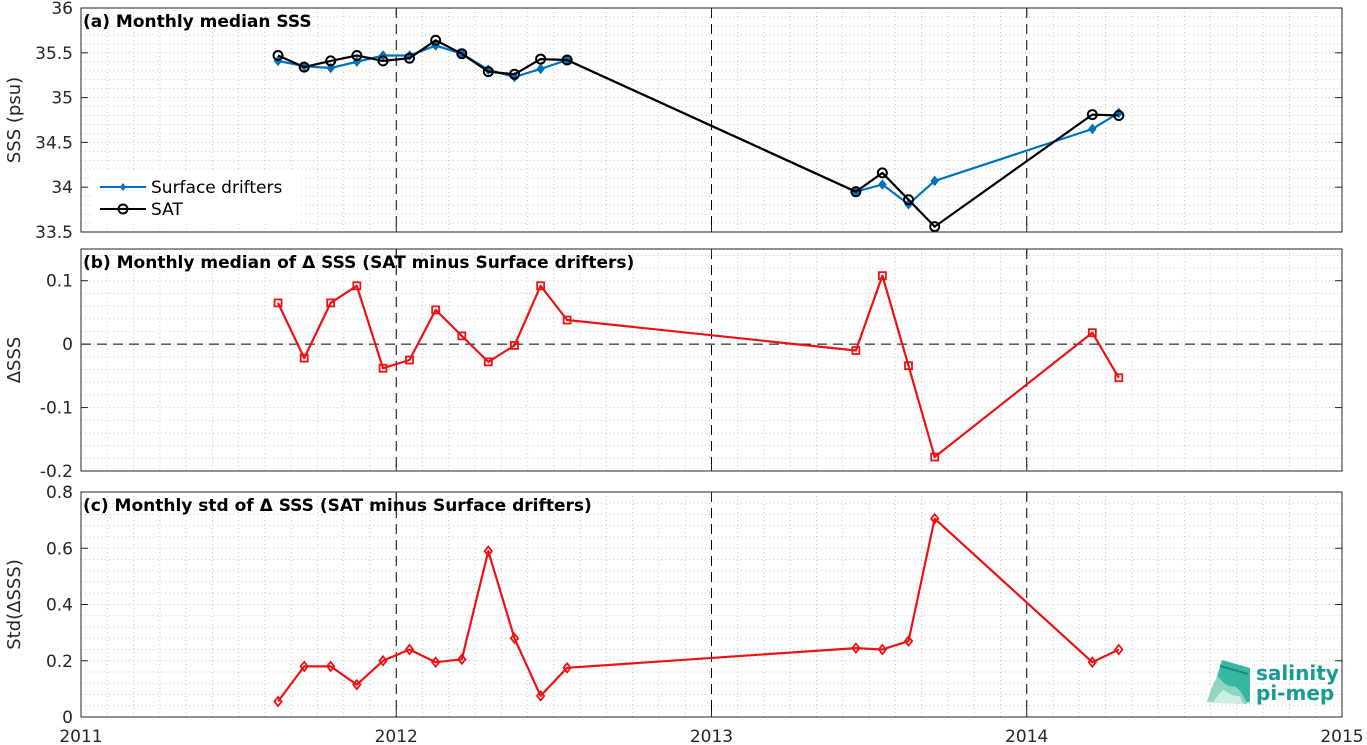 This screenshot has width=1367, height=745. What do you see at coordinates (396, 736) in the screenshot?
I see `x-tick-label: 2012` at bounding box center [396, 736].